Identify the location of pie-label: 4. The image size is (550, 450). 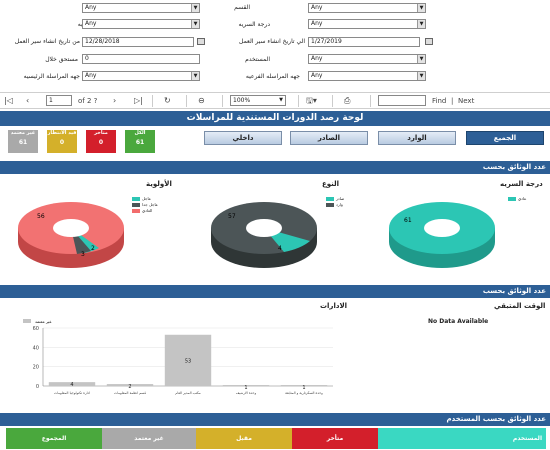
(280, 248).